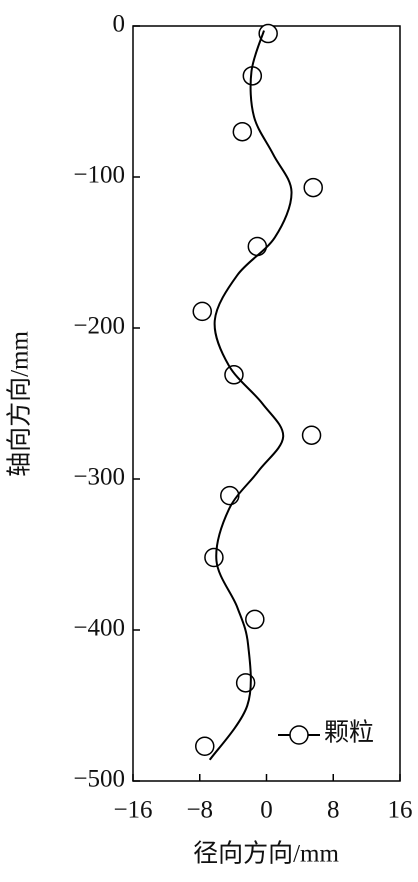  What do you see at coordinates (349, 733) in the screenshot?
I see `legend-label: 颗粒` at bounding box center [349, 733].